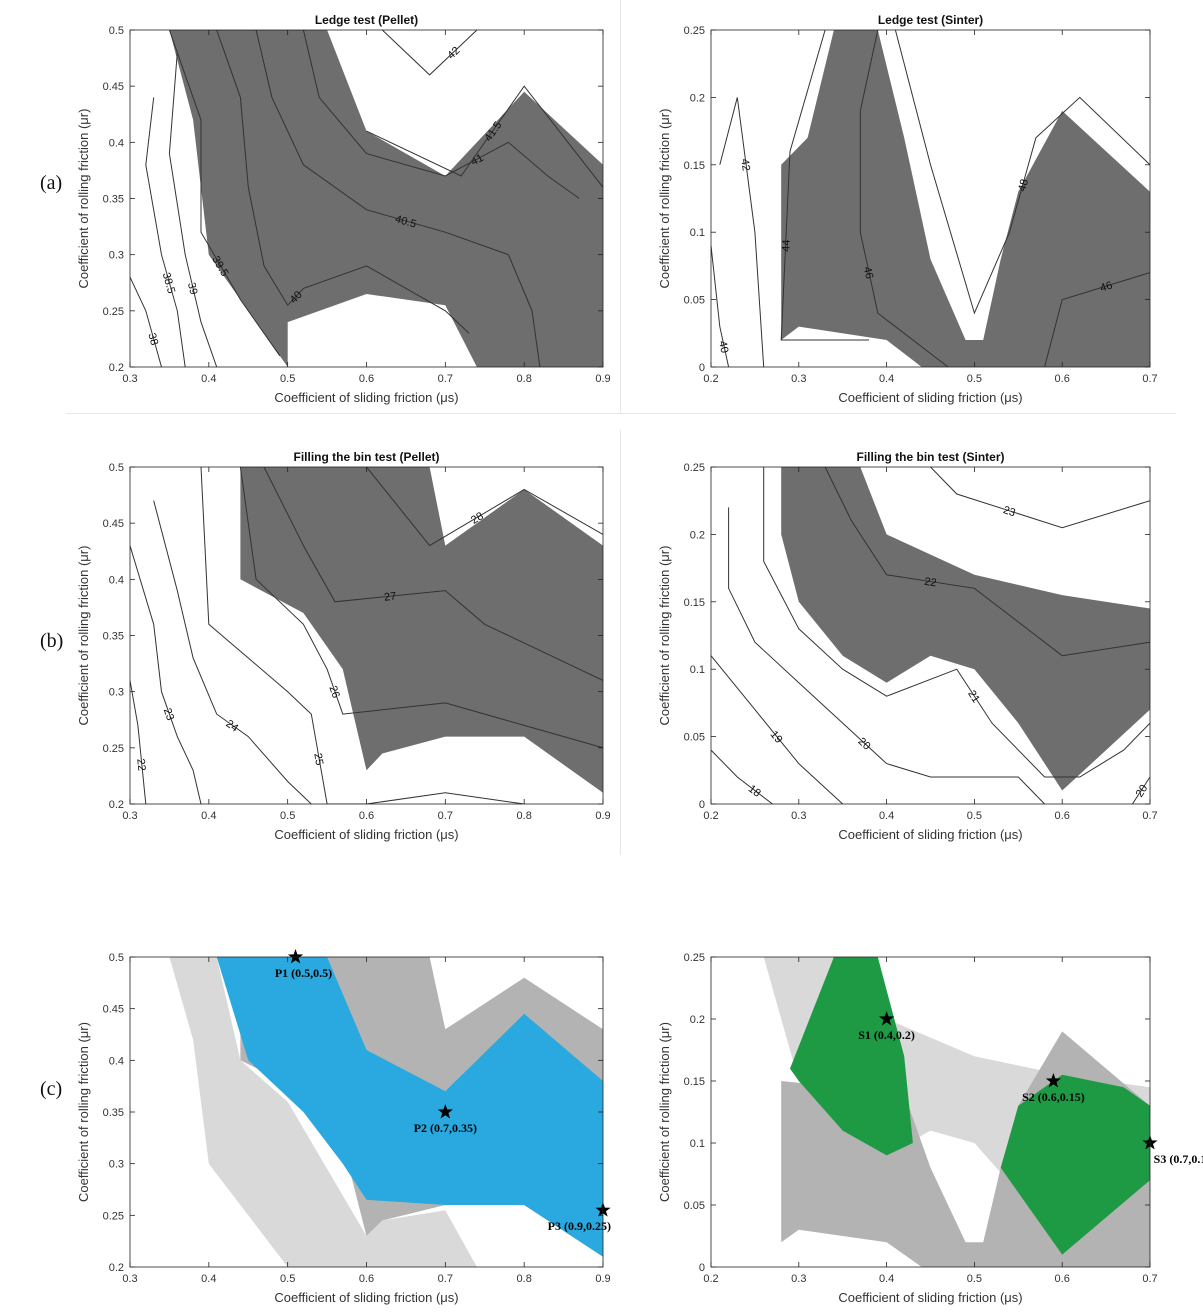 The width and height of the screenshot is (1203, 1313). I want to click on chart-title: Ledge test (Pellet), so click(366, 20).